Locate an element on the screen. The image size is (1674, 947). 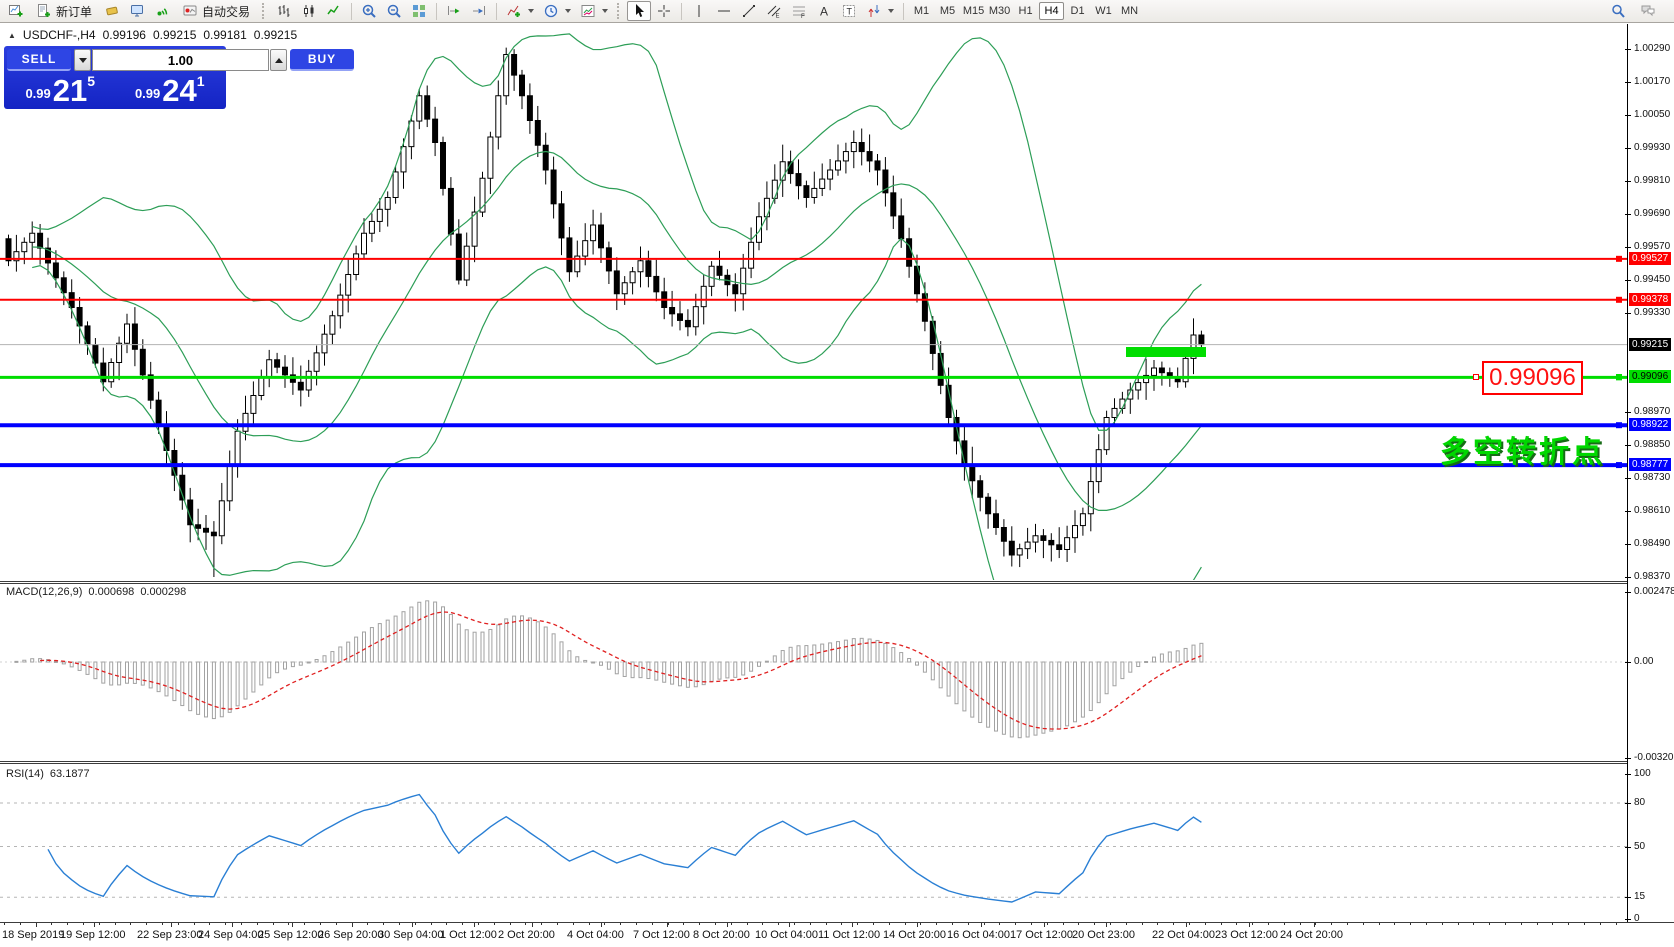
text-tool-button: A is located at coordinates (824, 11).